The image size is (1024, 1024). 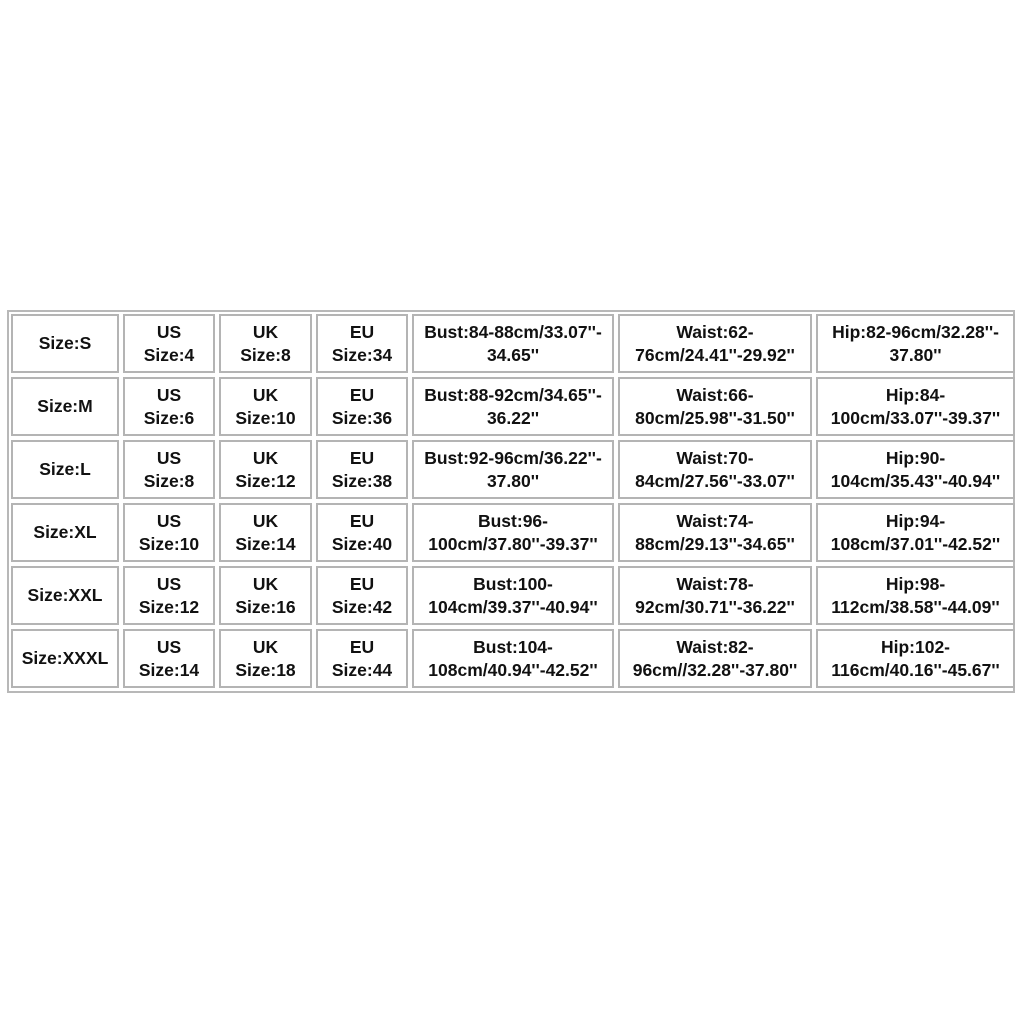 I want to click on cell-text-line: Size:18, so click(x=265, y=669).